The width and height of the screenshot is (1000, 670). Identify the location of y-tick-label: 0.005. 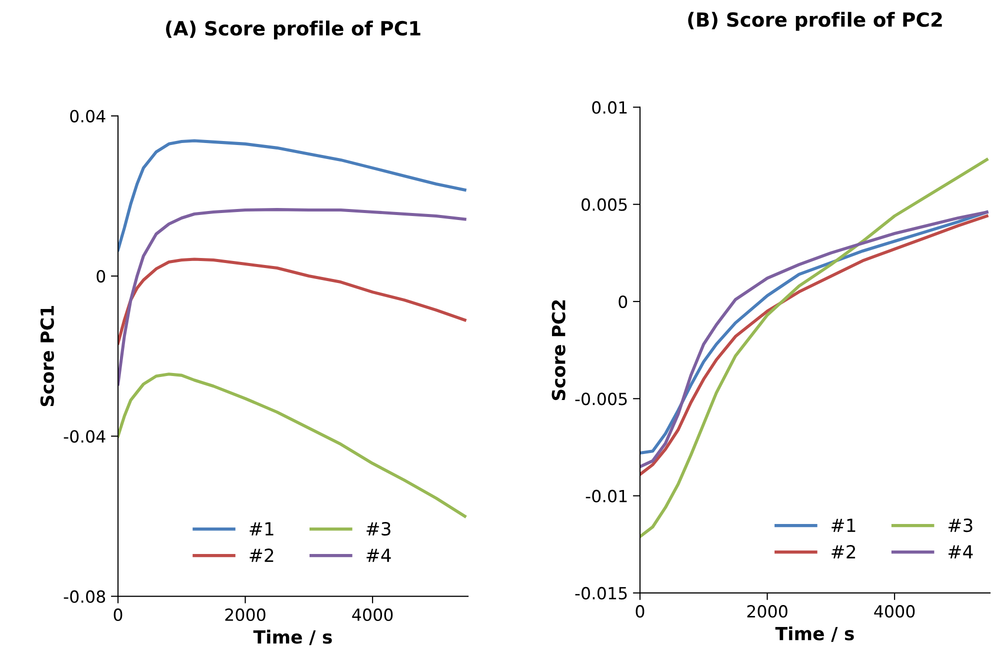
(604, 204).